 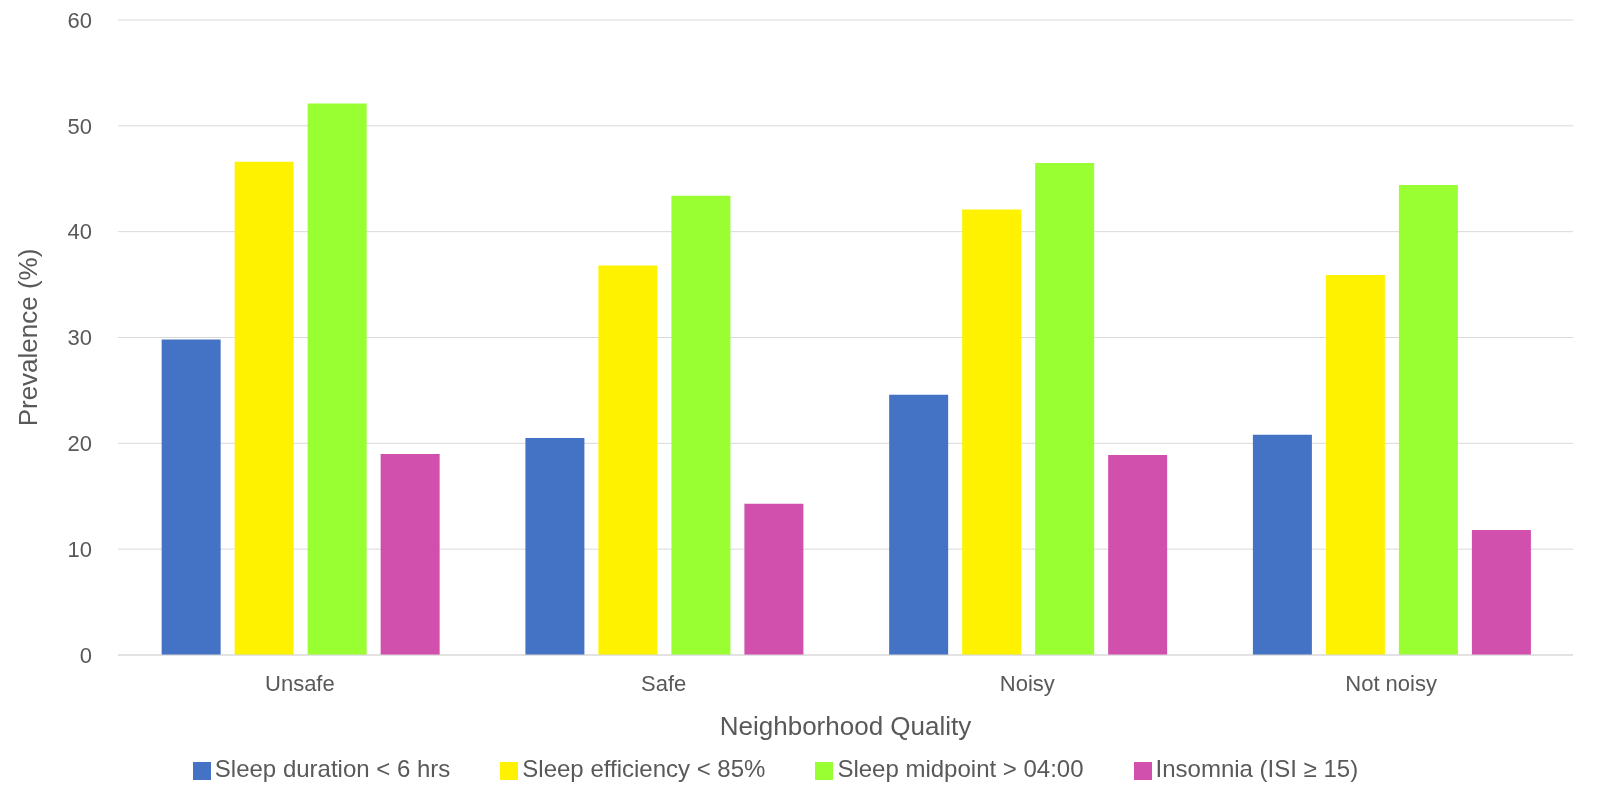 I want to click on y-tick-label: 0, so click(x=85, y=655).